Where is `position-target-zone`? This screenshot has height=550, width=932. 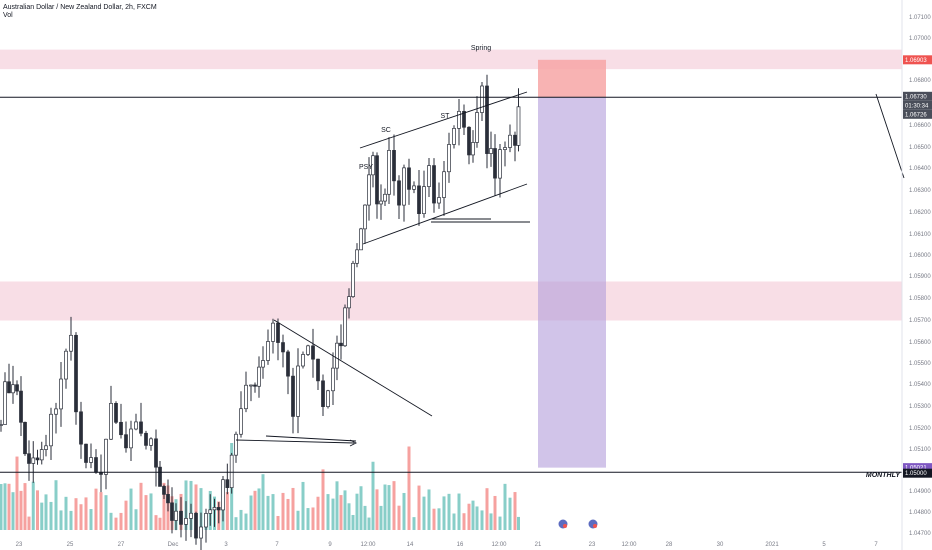
position-target-zone is located at coordinates (572, 282).